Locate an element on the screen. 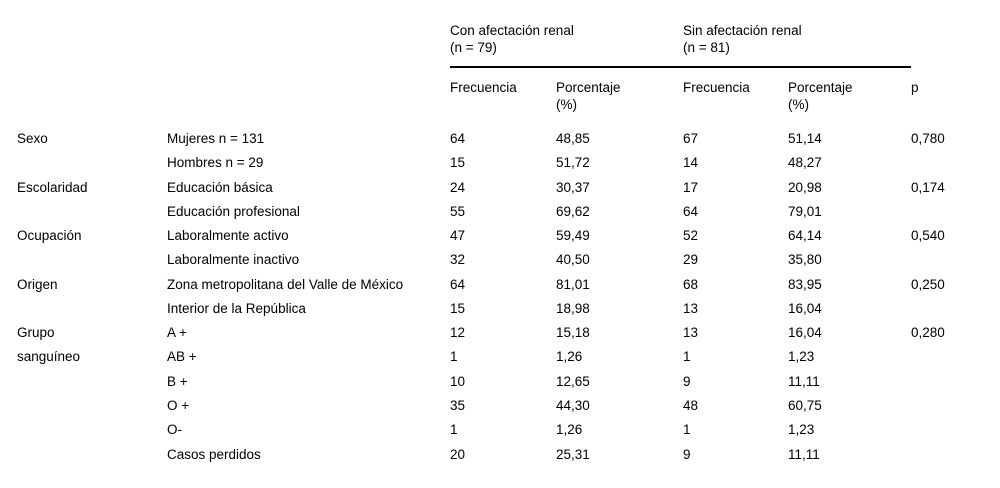  column-group-con-afectacion-renal: Con afectación renal (n = 79) is located at coordinates (566, 39).